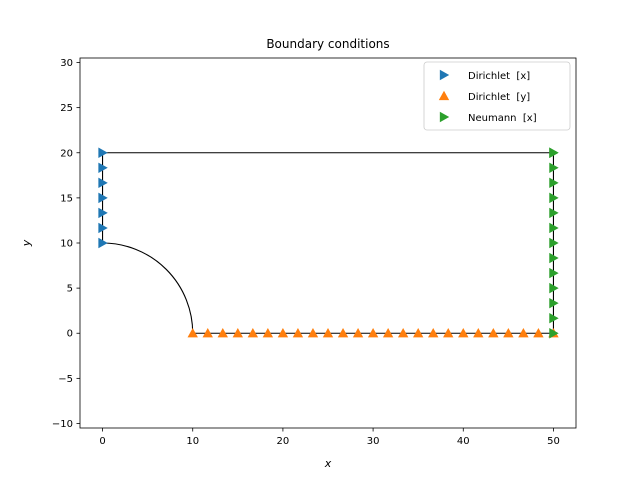 The height and width of the screenshot is (480, 640). I want to click on y-tick-label: 25, so click(66, 108).